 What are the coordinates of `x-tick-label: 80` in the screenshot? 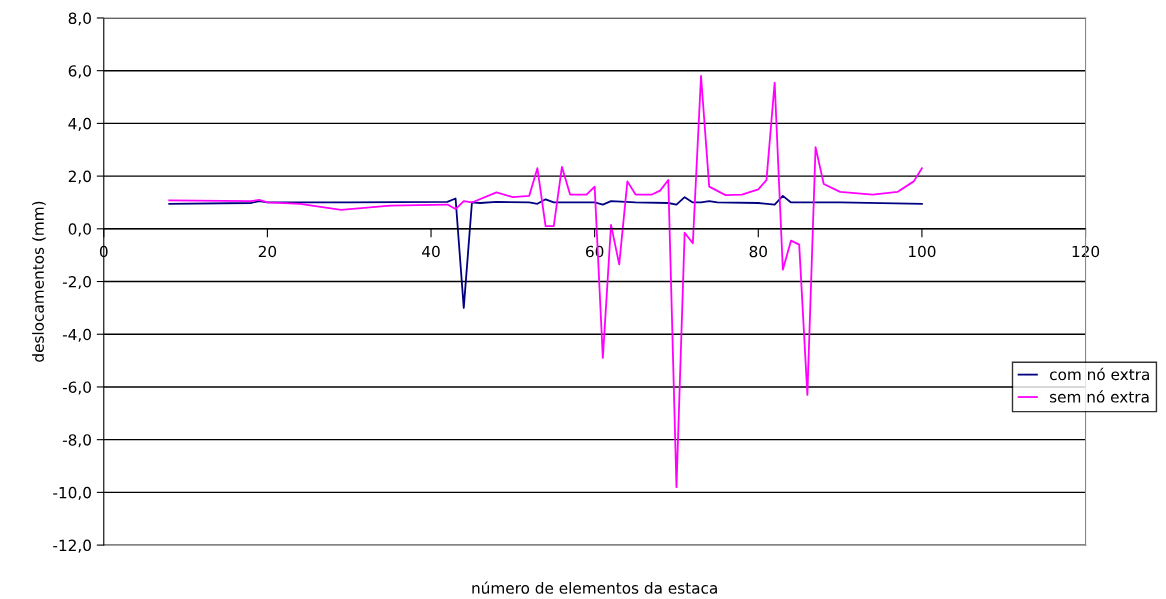 It's located at (758, 251).